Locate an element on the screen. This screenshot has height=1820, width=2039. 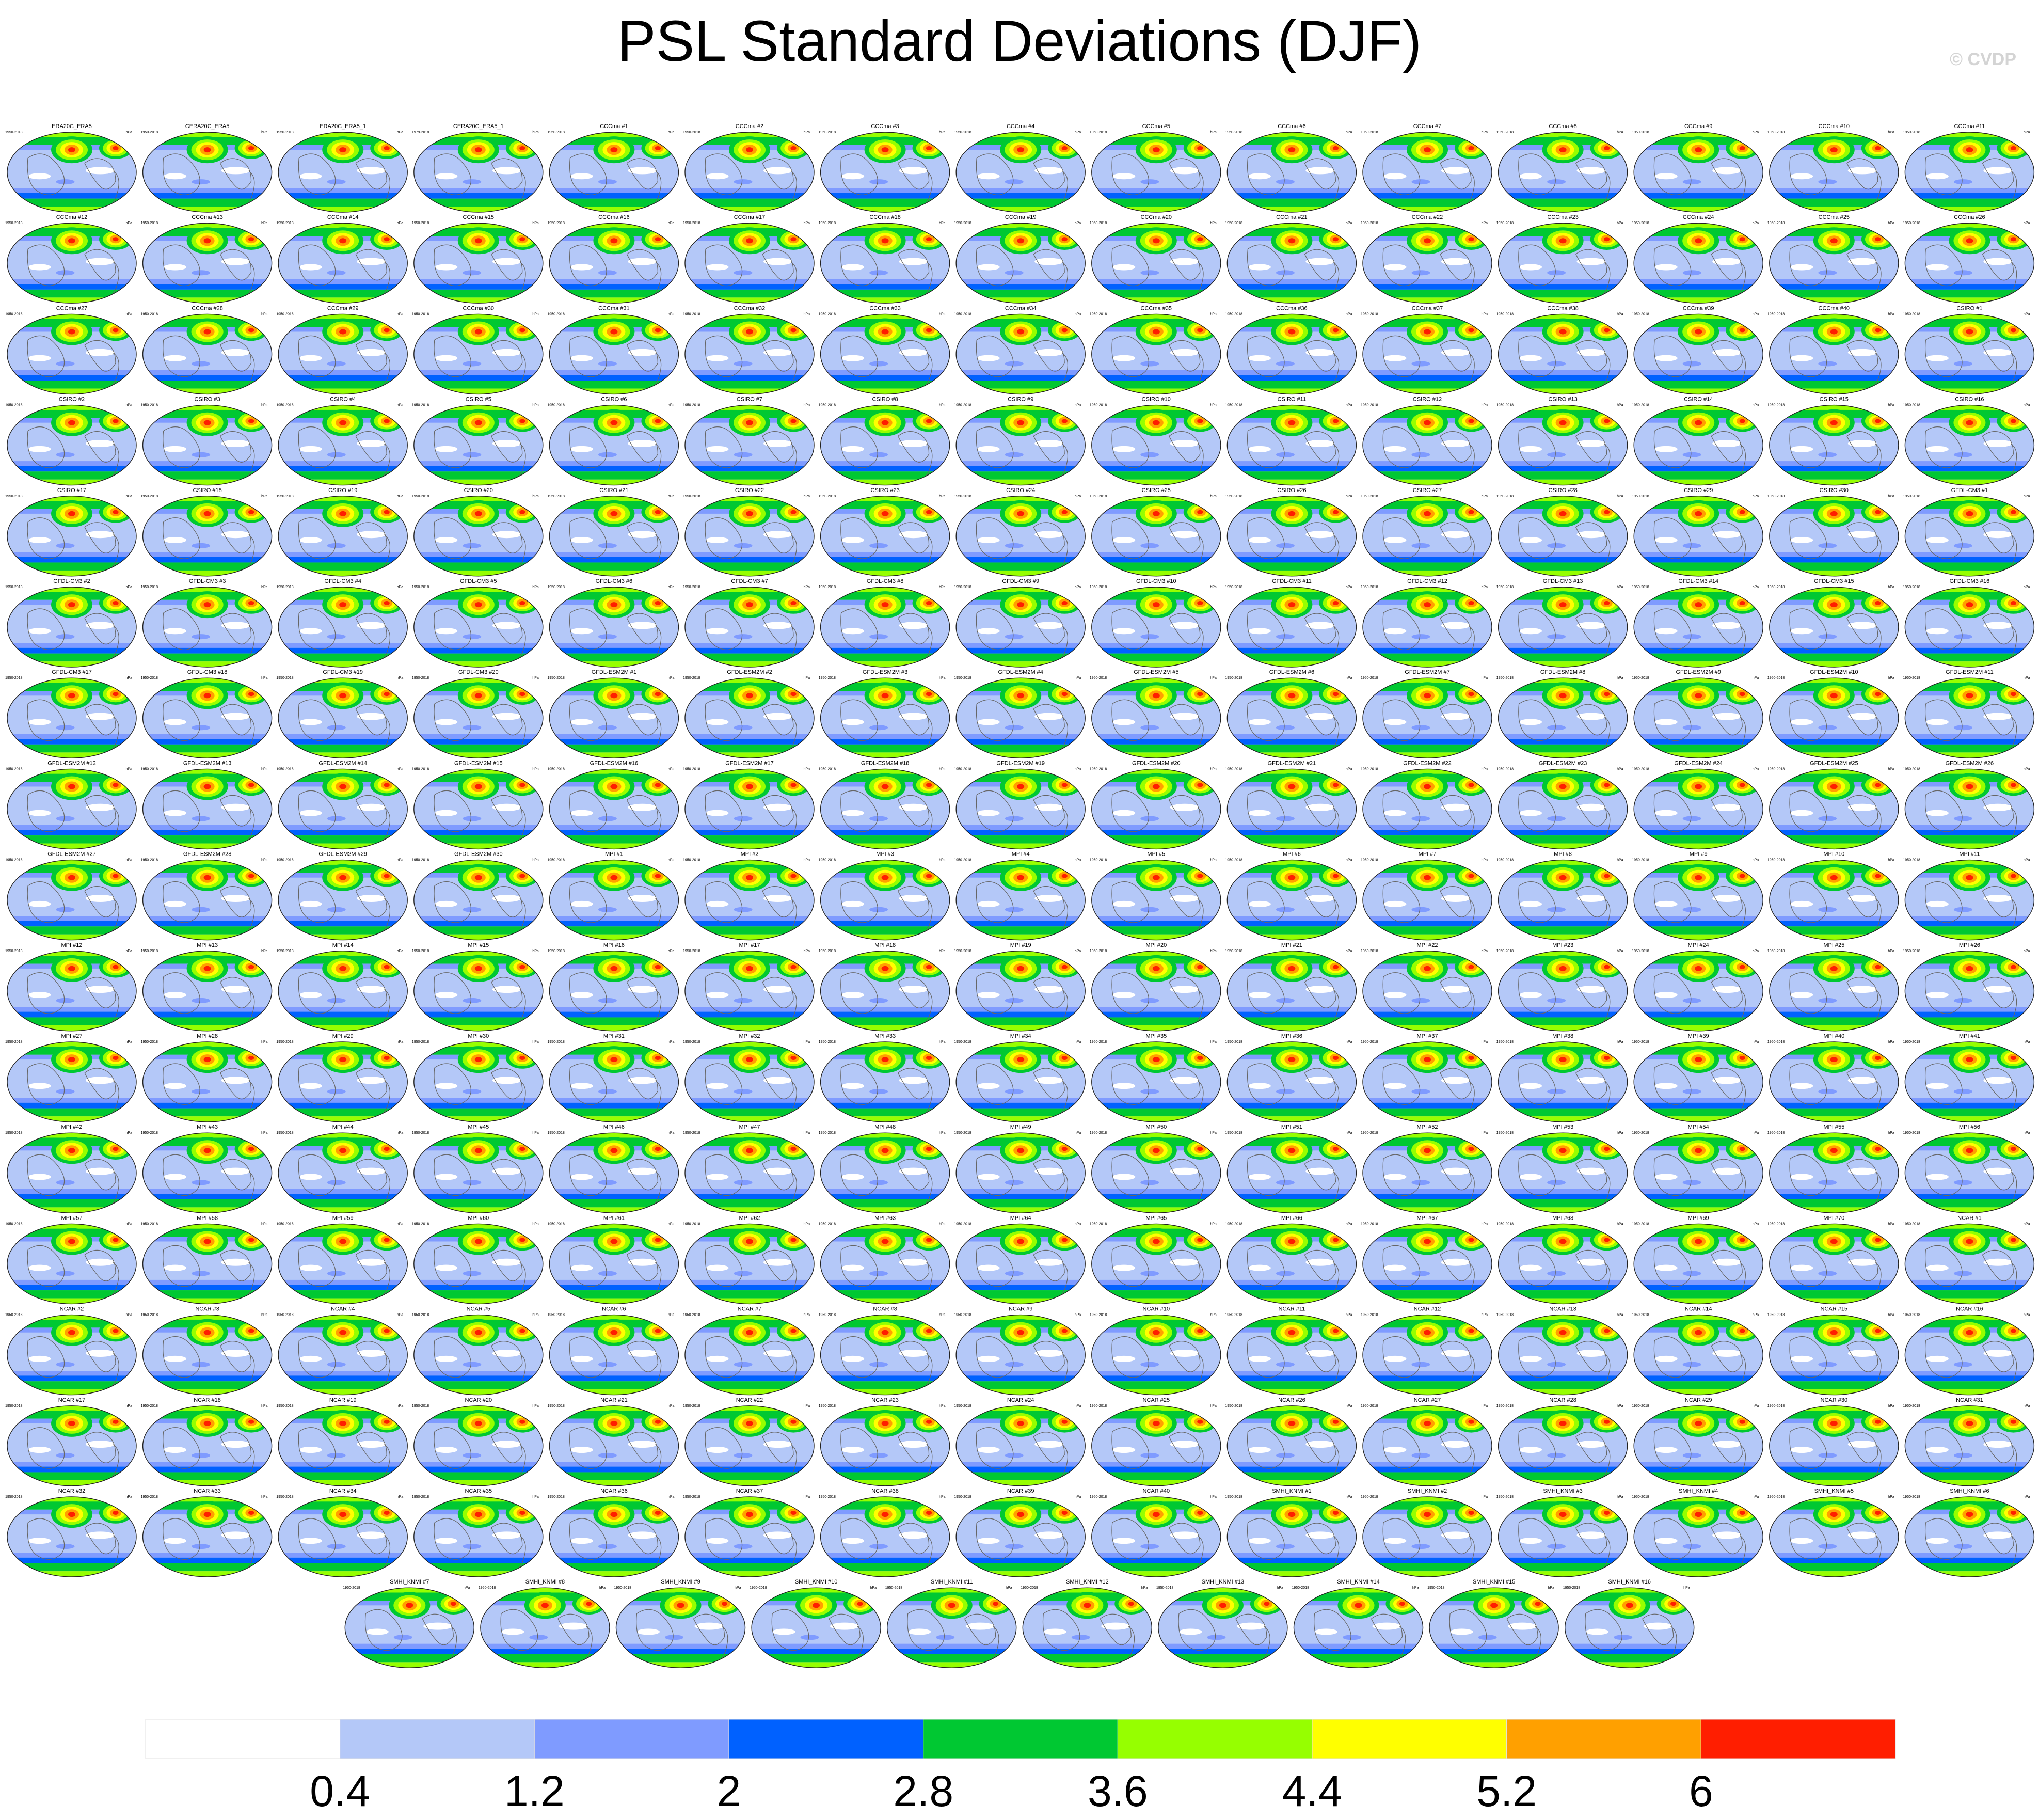
map-panel: CSIRO #13 1950-2018 hPa is located at coordinates (1562, 441).